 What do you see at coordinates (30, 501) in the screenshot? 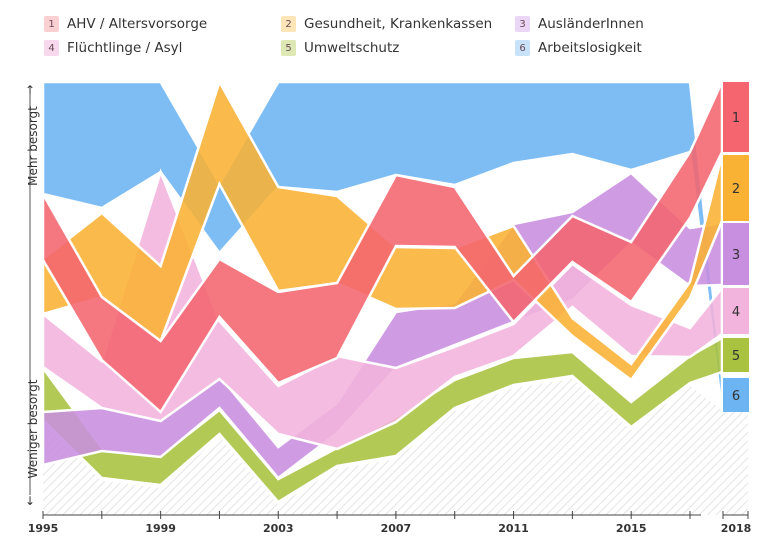
I see `down-arrow-icon: ↓` at bounding box center [30, 501].